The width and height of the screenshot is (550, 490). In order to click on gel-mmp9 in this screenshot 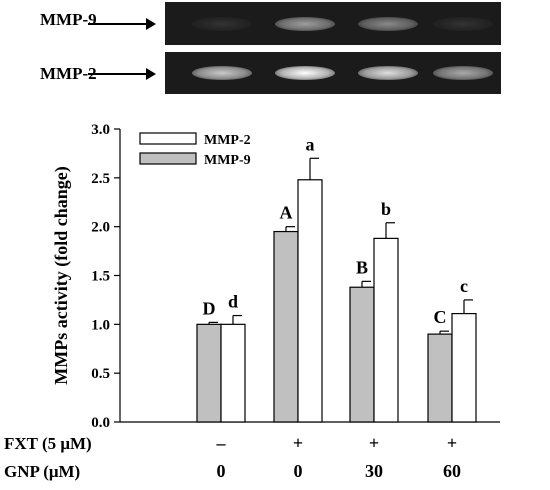, I will do `click(333, 23)`.